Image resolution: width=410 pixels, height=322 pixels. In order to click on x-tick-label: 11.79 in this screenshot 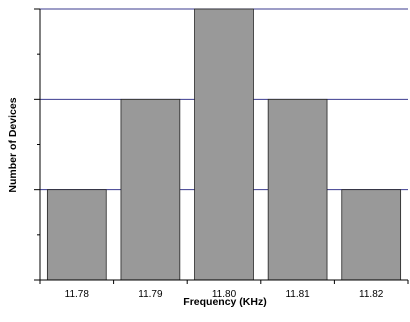, I will do `click(150, 294)`.